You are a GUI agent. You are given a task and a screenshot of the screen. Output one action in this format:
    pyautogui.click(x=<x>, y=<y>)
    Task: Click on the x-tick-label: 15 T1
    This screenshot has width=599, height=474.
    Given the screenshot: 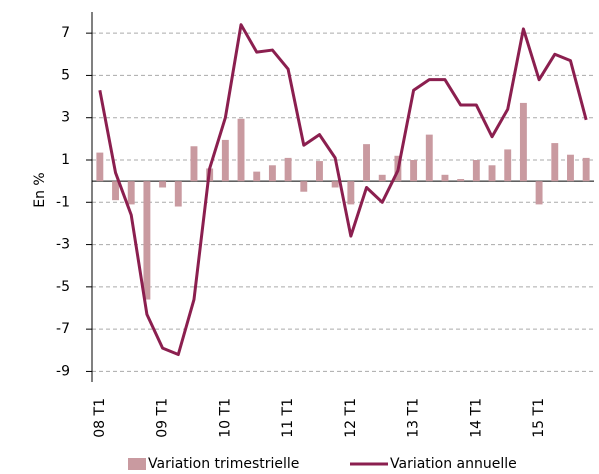 What is the action you would take?
    pyautogui.click(x=539, y=418)
    